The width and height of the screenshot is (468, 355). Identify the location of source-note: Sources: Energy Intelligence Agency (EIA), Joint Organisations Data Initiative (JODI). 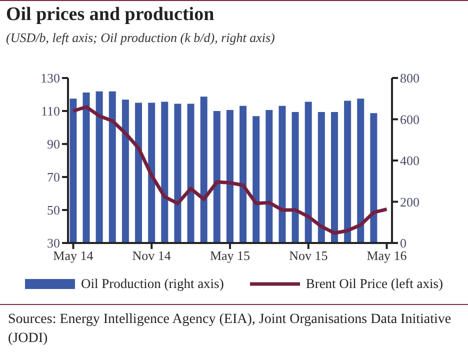
(230, 329).